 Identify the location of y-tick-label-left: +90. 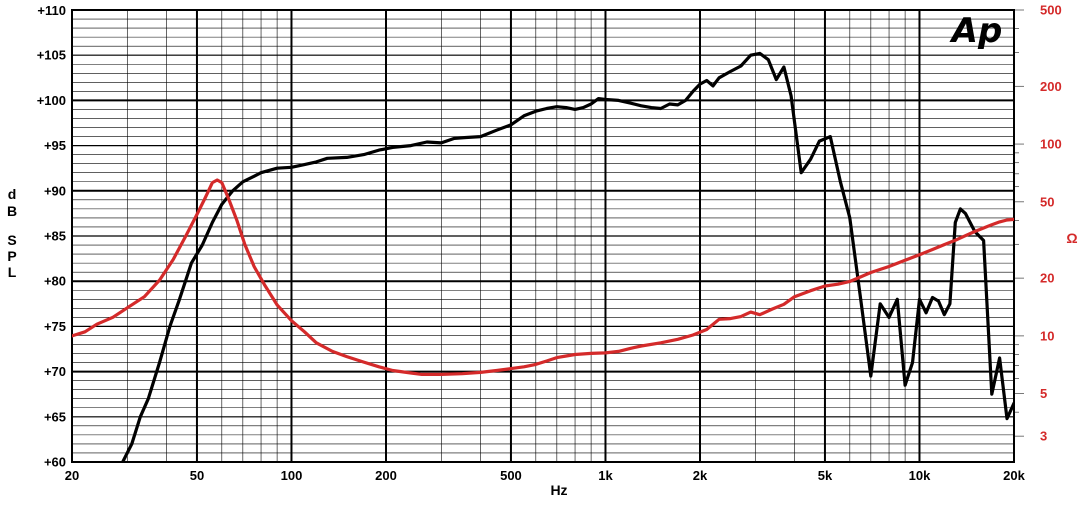
(55, 190).